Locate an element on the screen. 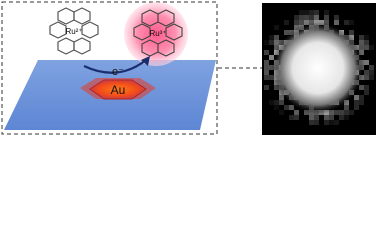 The image size is (378, 240). ion-label: Ru²⁺ is located at coordinates (73, 31).